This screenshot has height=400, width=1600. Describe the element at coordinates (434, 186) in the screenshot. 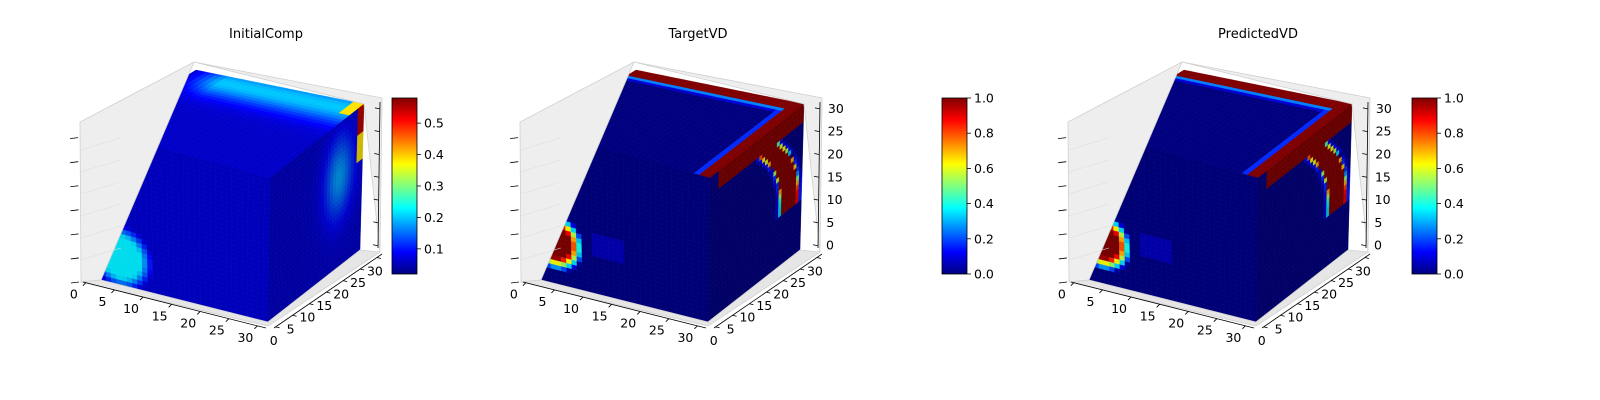

I see `colorbar-tick-label: 0.3` at that location.